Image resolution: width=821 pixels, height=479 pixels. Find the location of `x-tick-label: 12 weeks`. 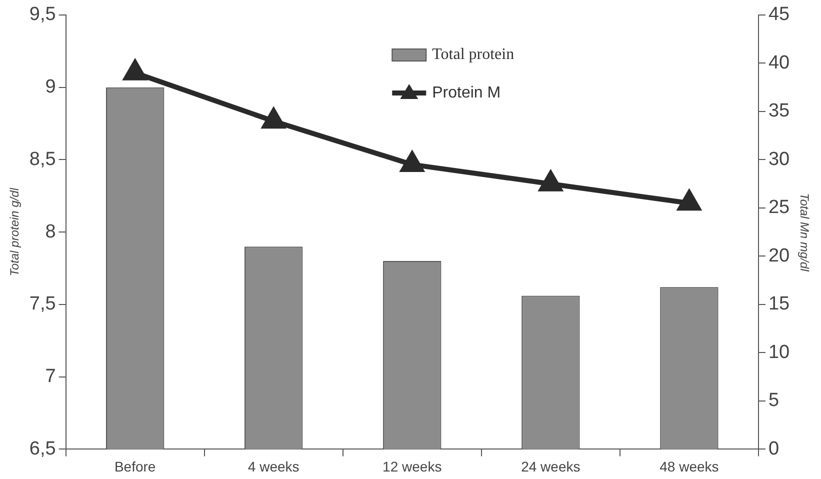

x-tick-label: 12 weeks is located at coordinates (412, 466).